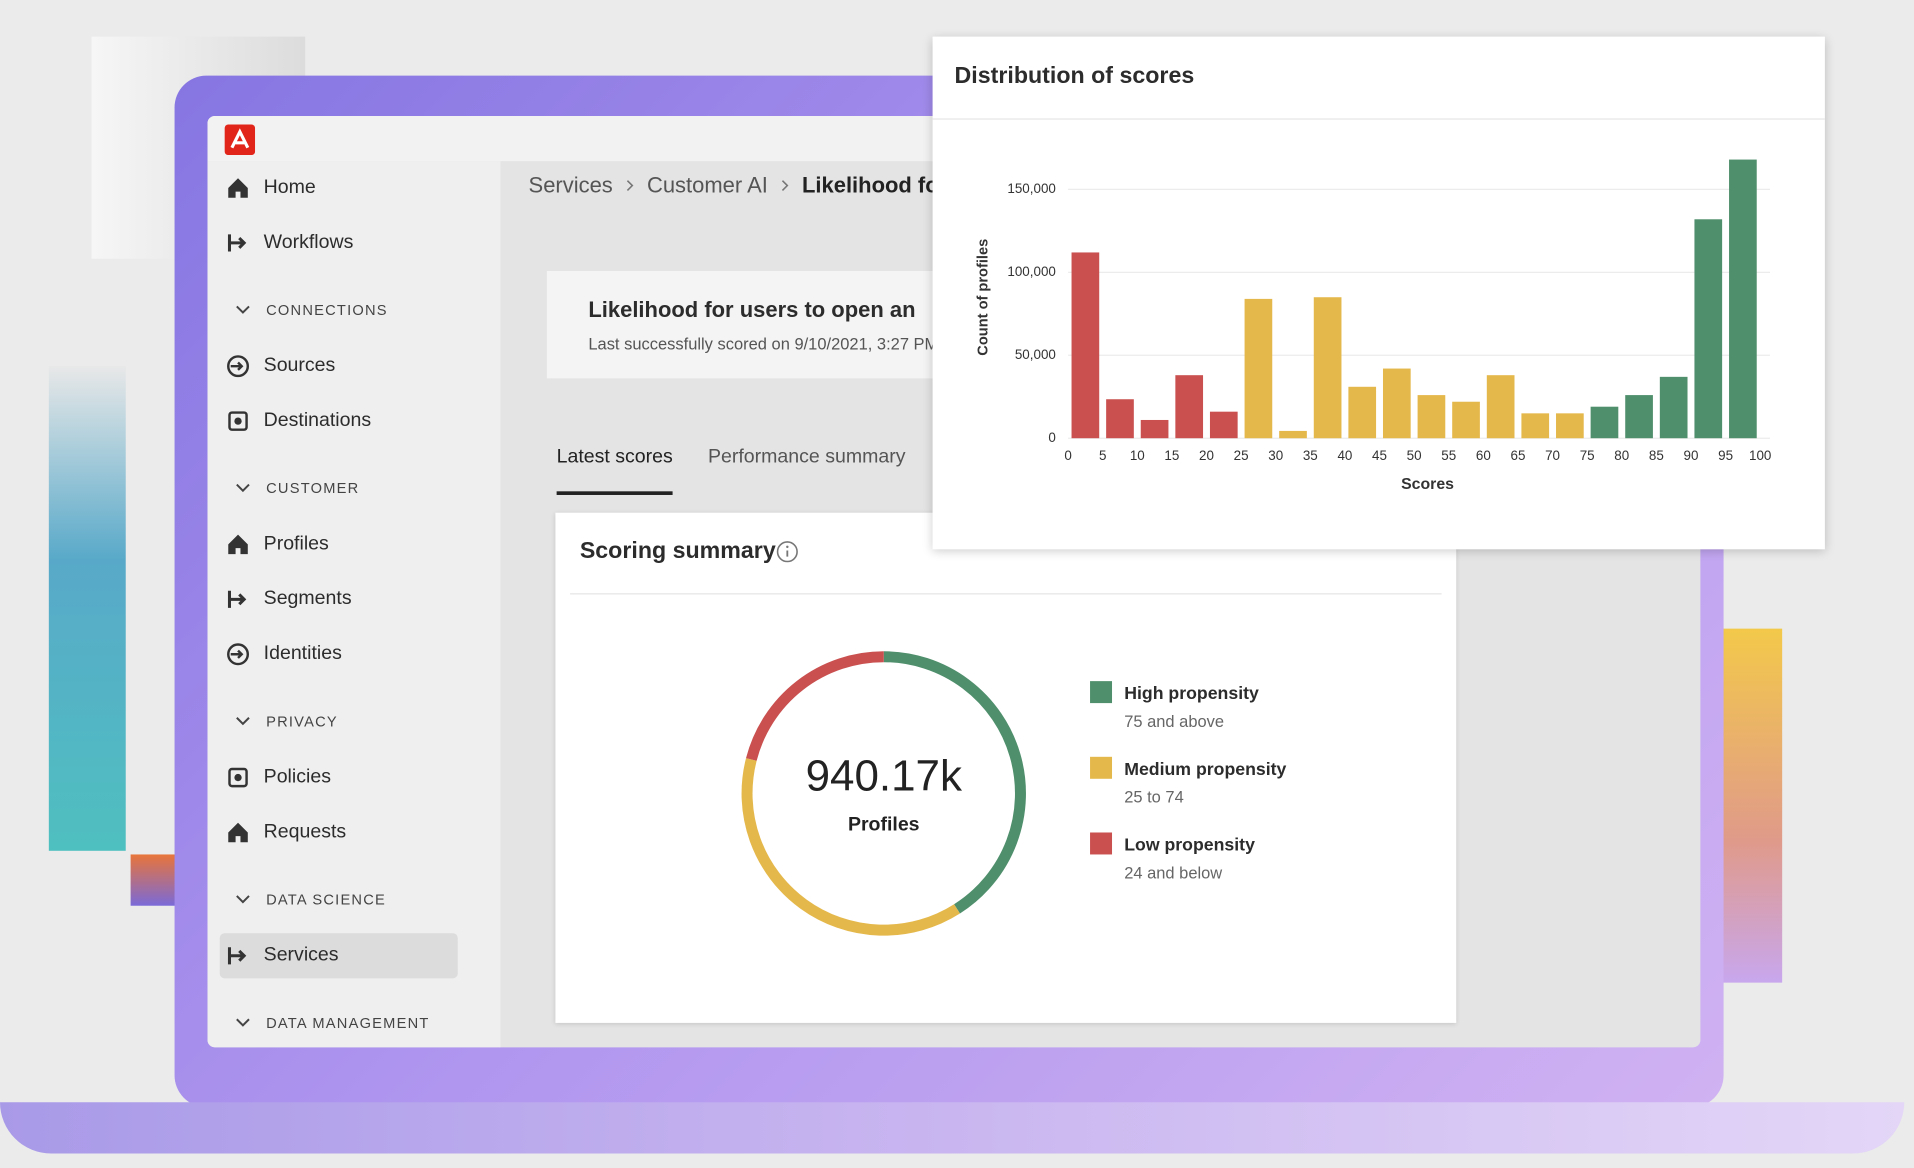 Image resolution: width=1914 pixels, height=1168 pixels. I want to click on x-tick-label: 70, so click(1552, 455).